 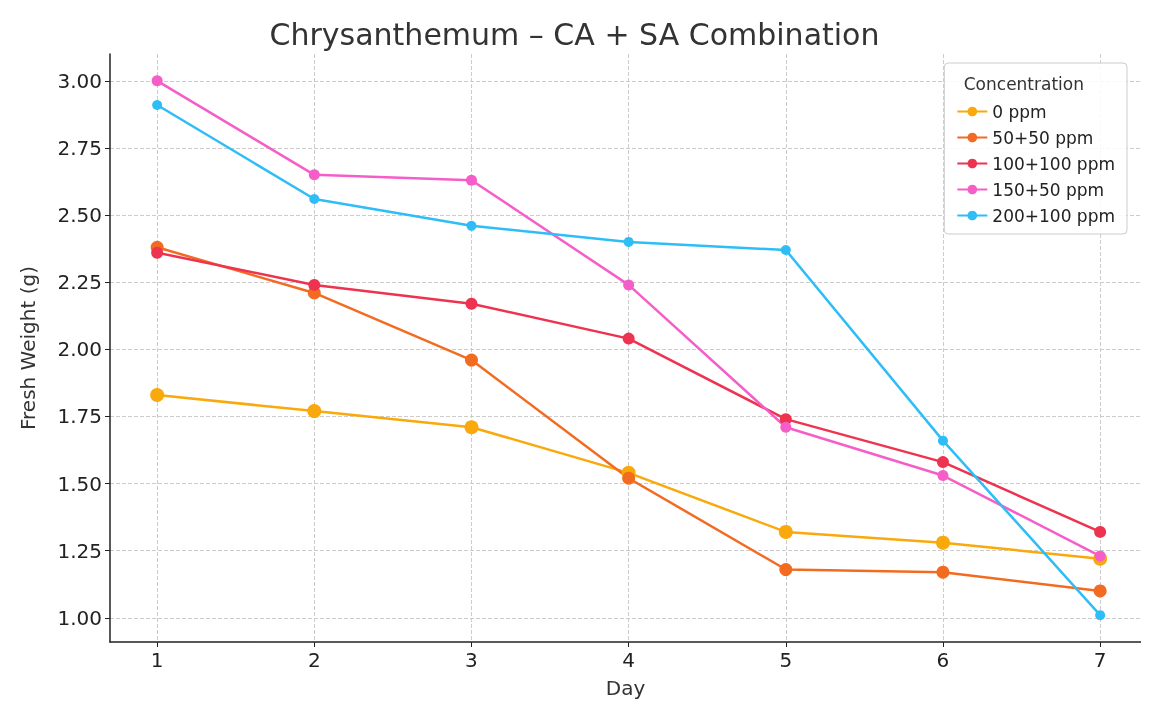 What do you see at coordinates (79, 349) in the screenshot?
I see `y-tick-label: 2.00` at bounding box center [79, 349].